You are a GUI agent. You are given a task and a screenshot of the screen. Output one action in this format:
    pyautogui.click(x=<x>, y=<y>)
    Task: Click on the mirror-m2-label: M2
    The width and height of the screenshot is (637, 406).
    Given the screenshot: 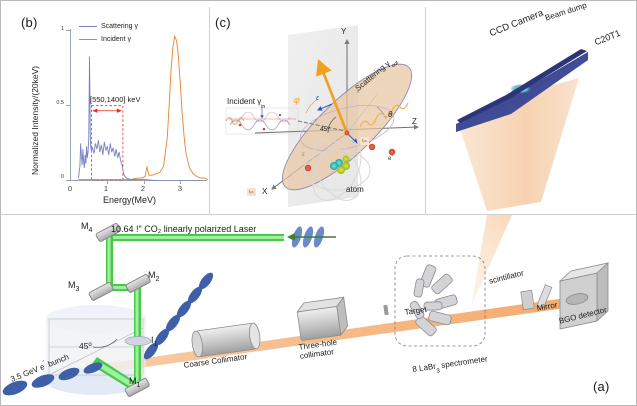 What is the action you would take?
    pyautogui.click(x=153, y=276)
    